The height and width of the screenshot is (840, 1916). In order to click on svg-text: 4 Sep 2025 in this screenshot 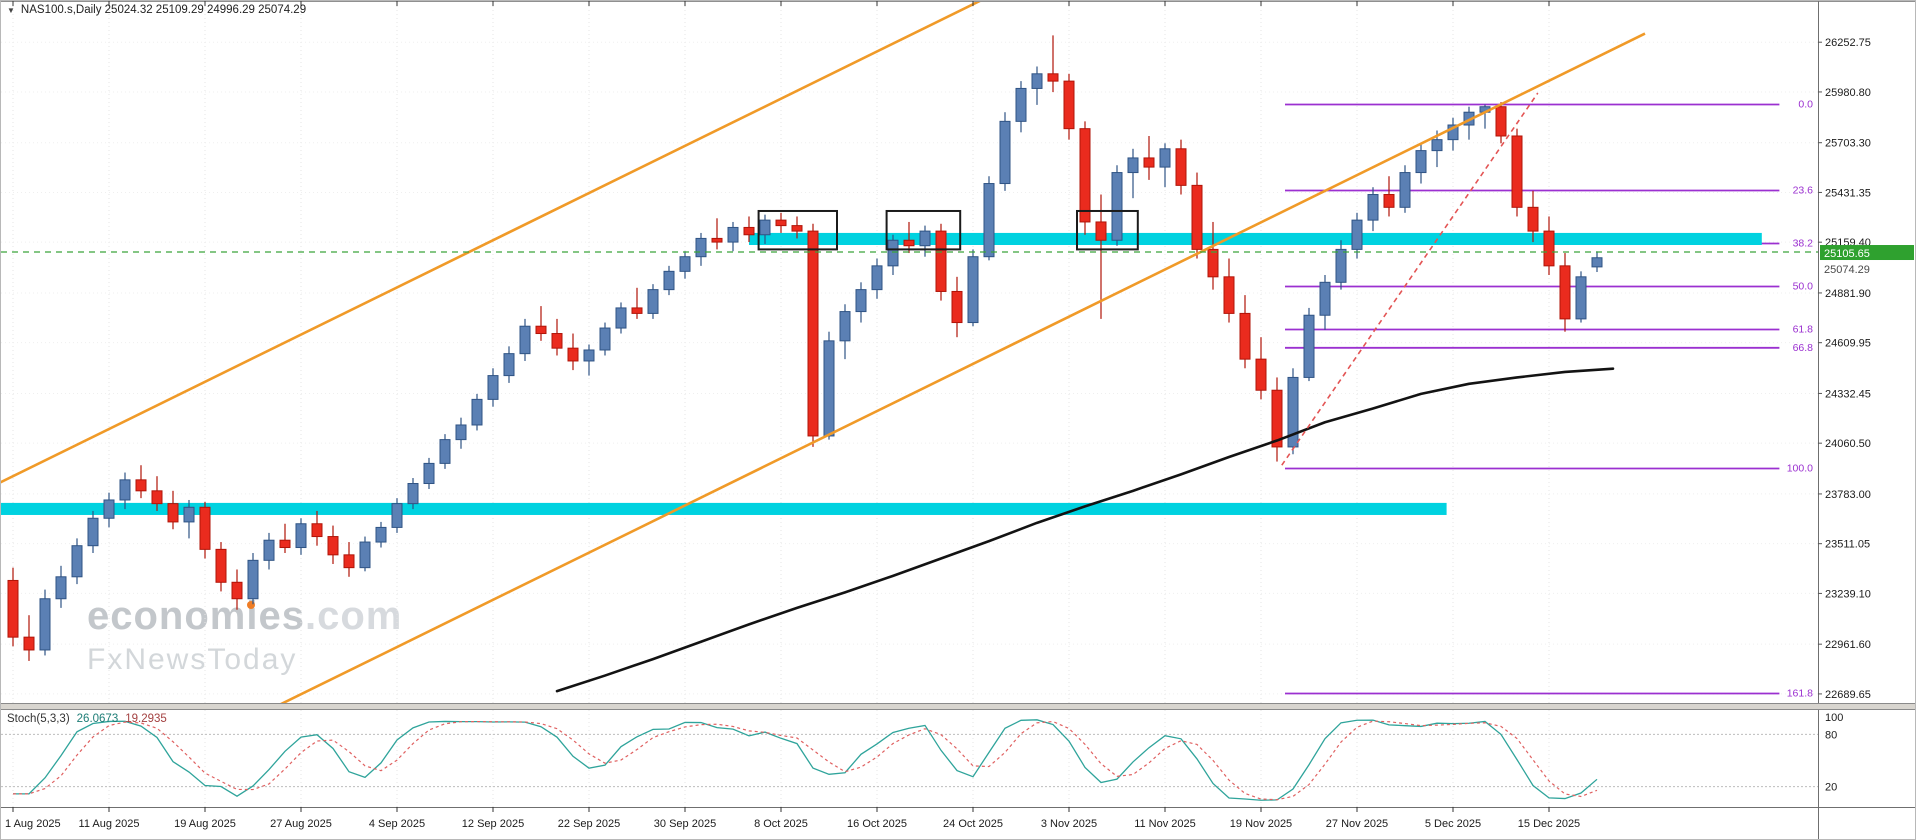, I will do `click(397, 824)`.